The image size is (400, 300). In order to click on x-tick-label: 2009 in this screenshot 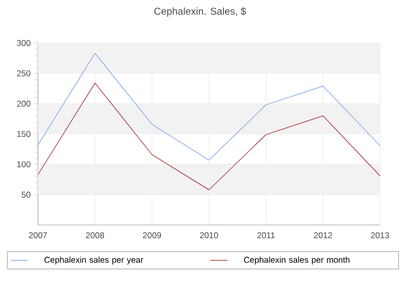, I will do `click(152, 235)`.